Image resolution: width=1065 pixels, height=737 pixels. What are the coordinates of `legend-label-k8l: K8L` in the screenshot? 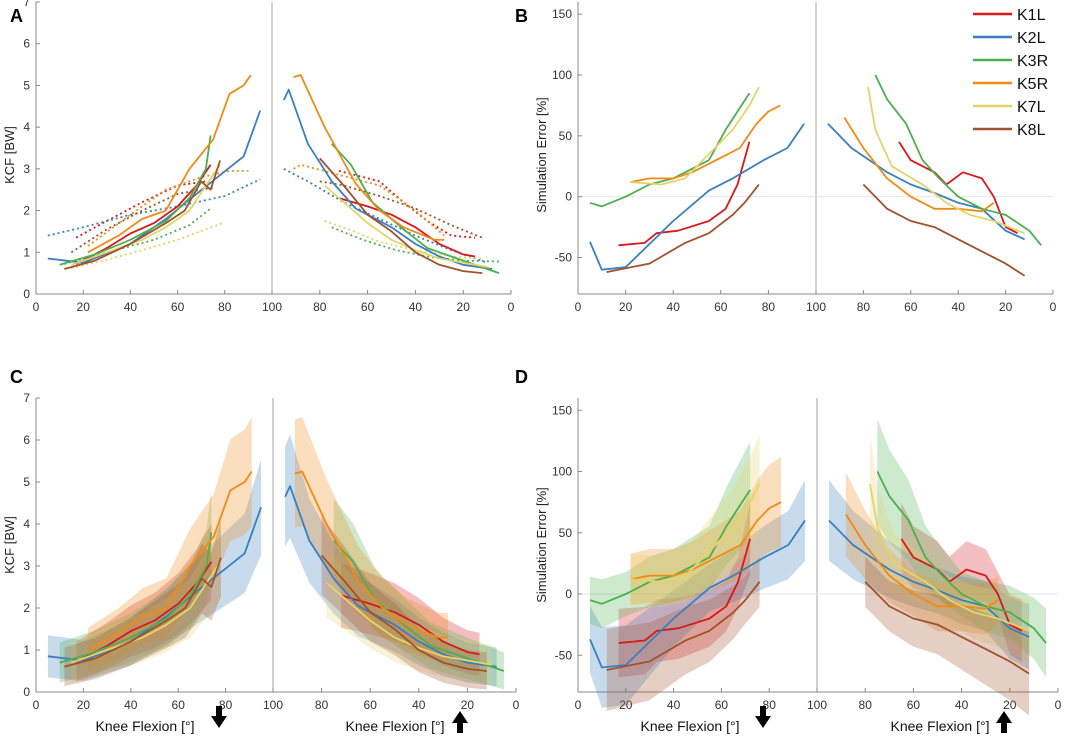 It's located at (1031, 130).